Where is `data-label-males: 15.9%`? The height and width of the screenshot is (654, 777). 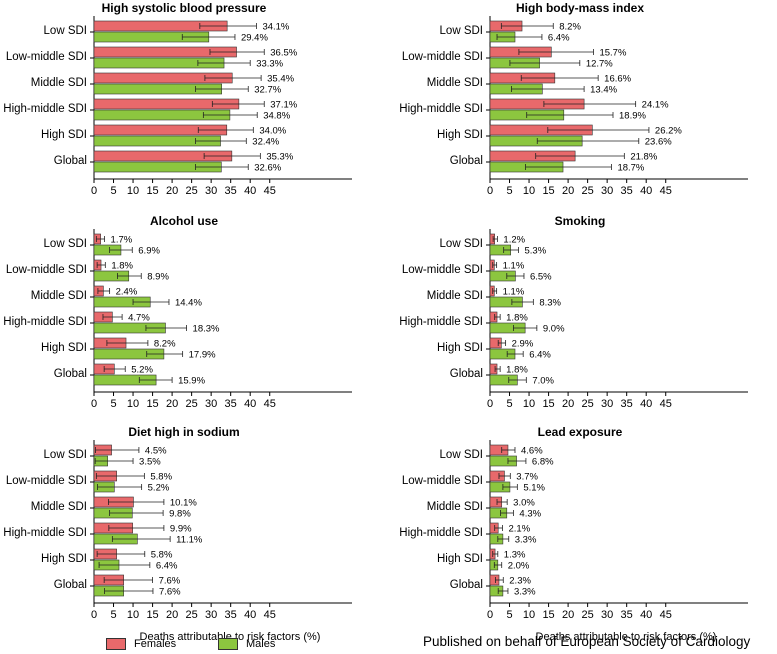 data-label-males: 15.9% is located at coordinates (191, 381).